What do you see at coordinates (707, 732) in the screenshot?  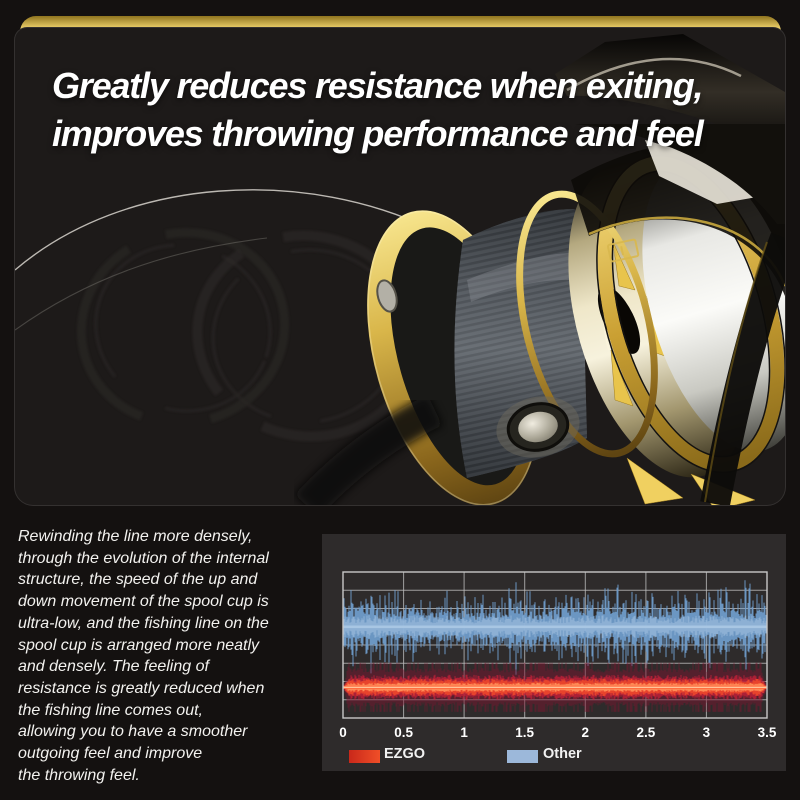 I see `svg-text: 3` at bounding box center [707, 732].